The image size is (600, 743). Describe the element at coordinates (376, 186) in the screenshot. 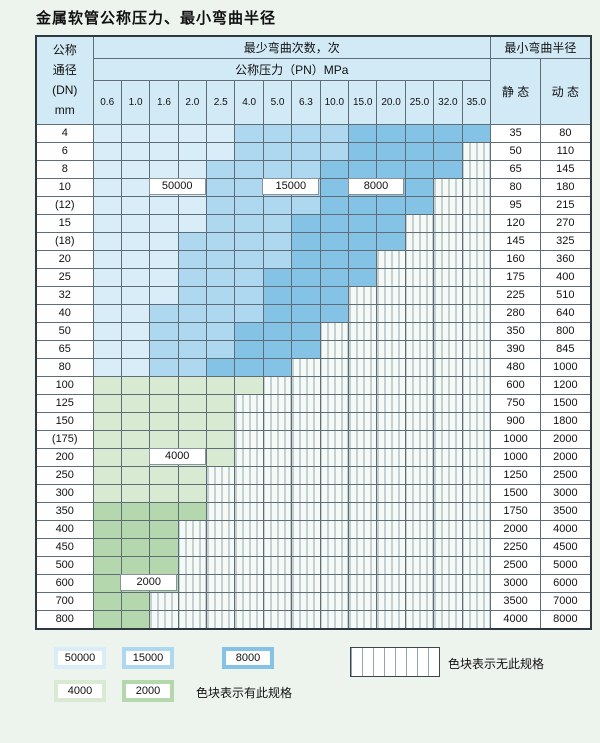

I see `band-label-8000: 8000` at that location.